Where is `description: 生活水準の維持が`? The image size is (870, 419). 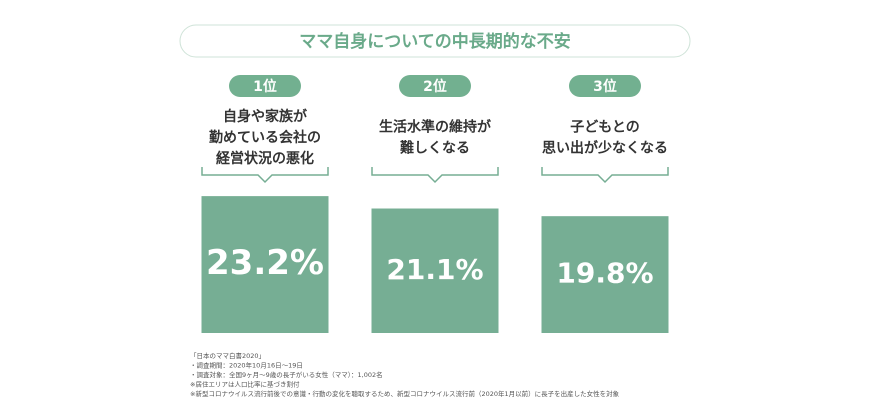 description: 生活水準の維持が is located at coordinates (435, 127).